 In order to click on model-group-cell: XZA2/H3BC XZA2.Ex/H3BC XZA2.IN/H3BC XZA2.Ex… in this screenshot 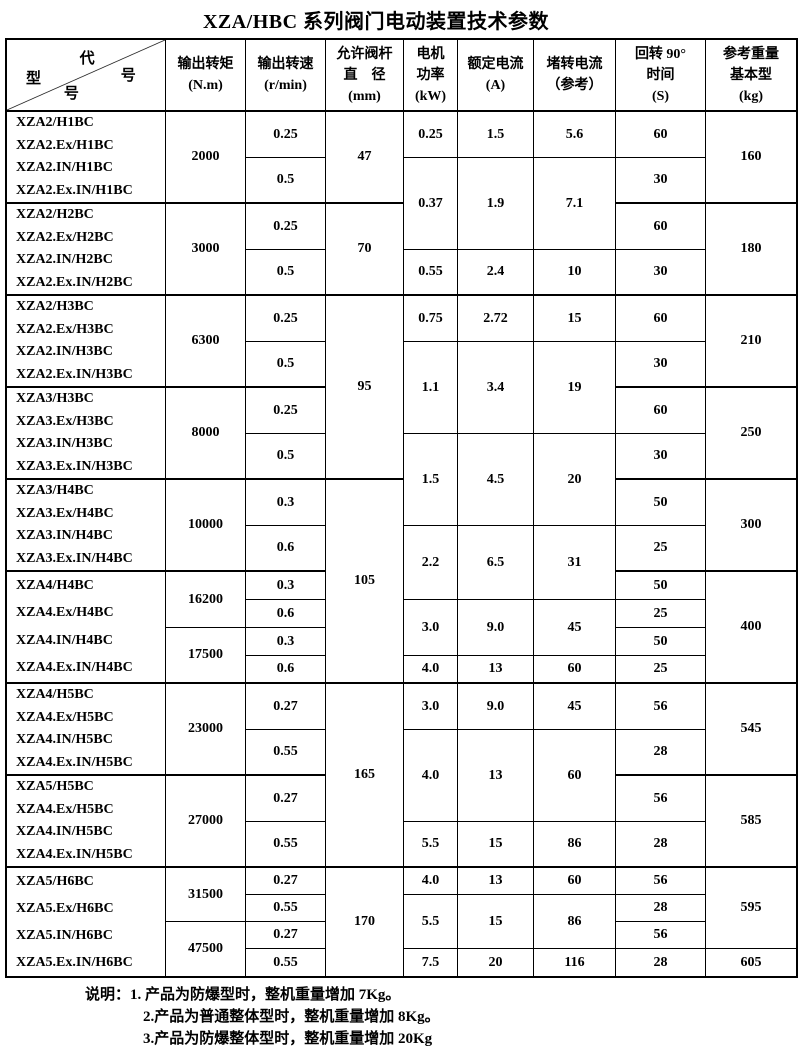, I will do `click(86, 342)`.